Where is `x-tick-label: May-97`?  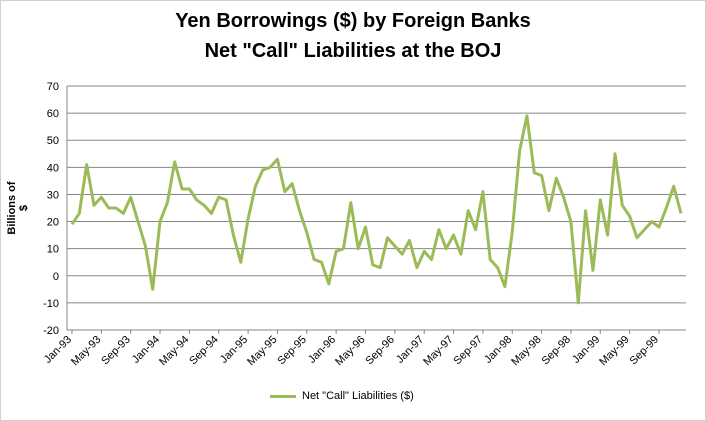 x-tick-label: May-97 is located at coordinates (438, 351).